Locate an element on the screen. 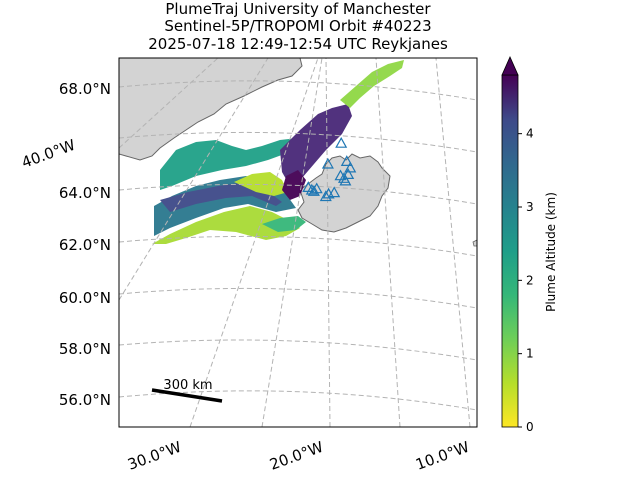 The image size is (640, 480). lat-label-56: 56.0°N is located at coordinates (85, 400).